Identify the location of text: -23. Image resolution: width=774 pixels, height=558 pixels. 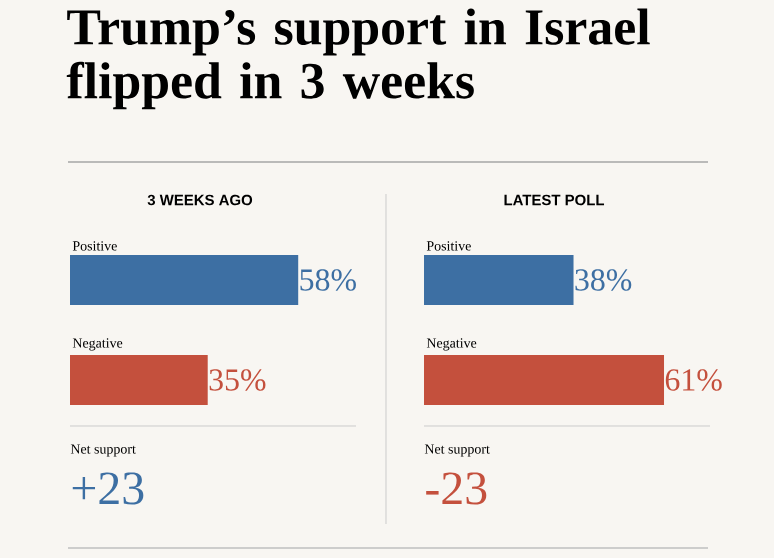
(456, 488).